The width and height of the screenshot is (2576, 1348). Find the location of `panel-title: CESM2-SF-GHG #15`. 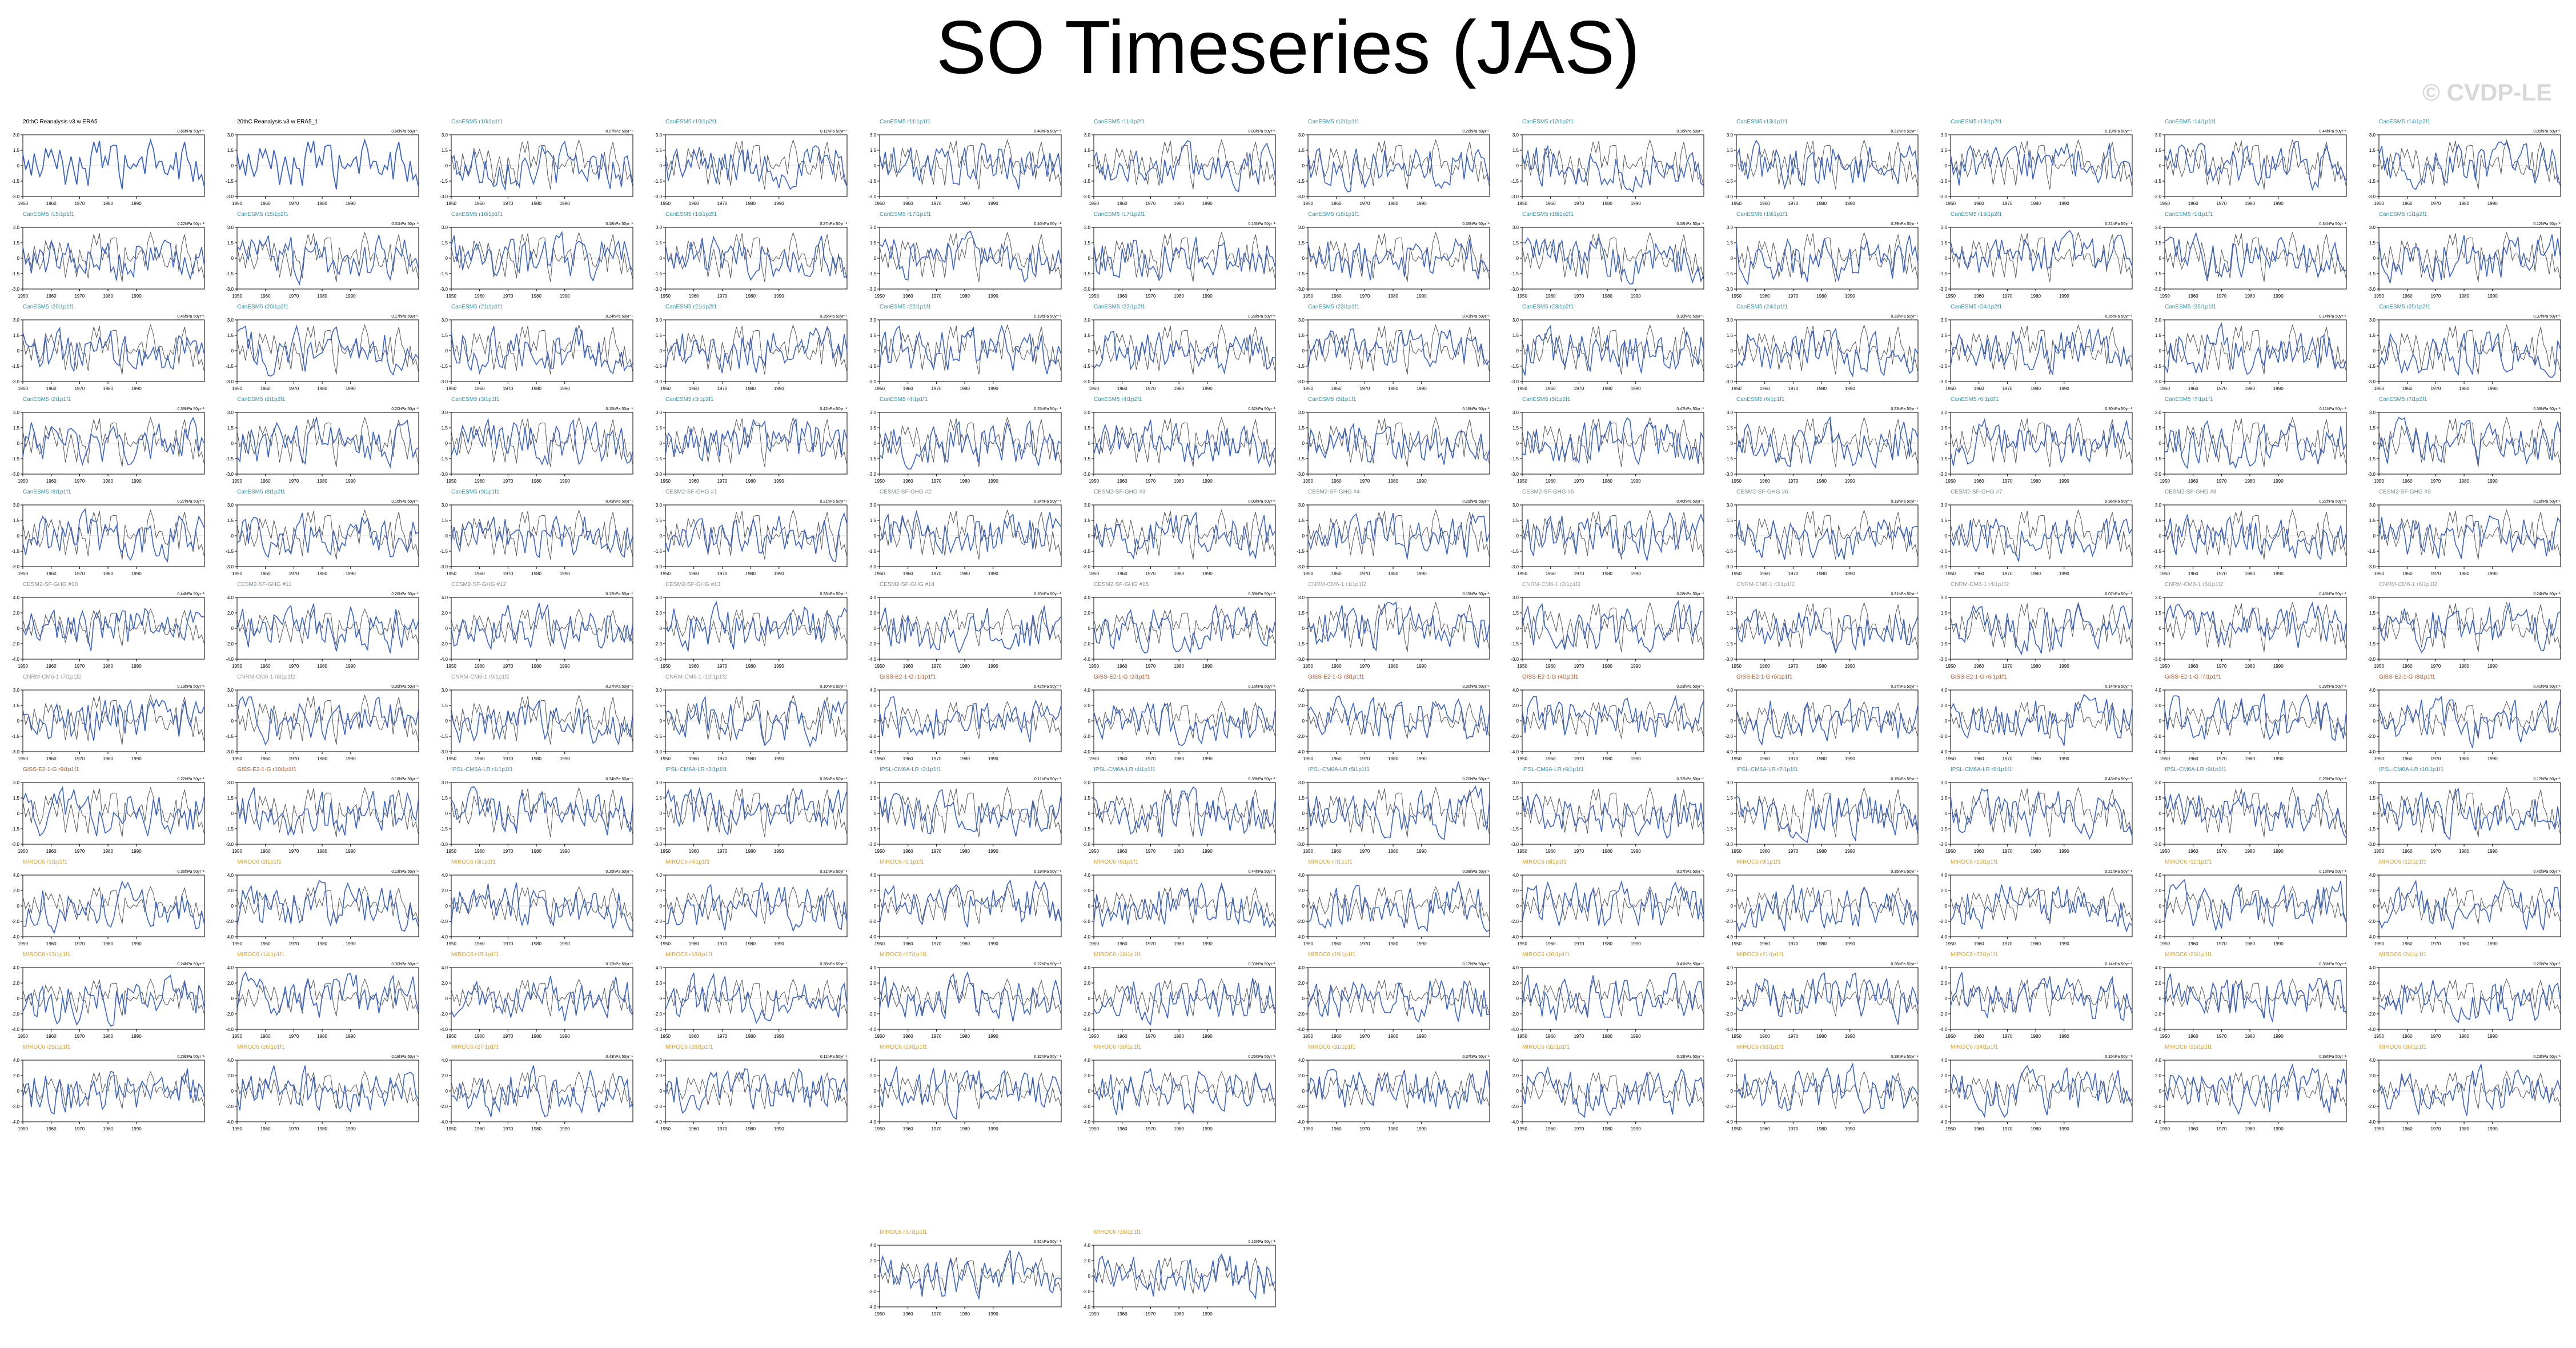

panel-title: CESM2-SF-GHG #15 is located at coordinates (1121, 584).